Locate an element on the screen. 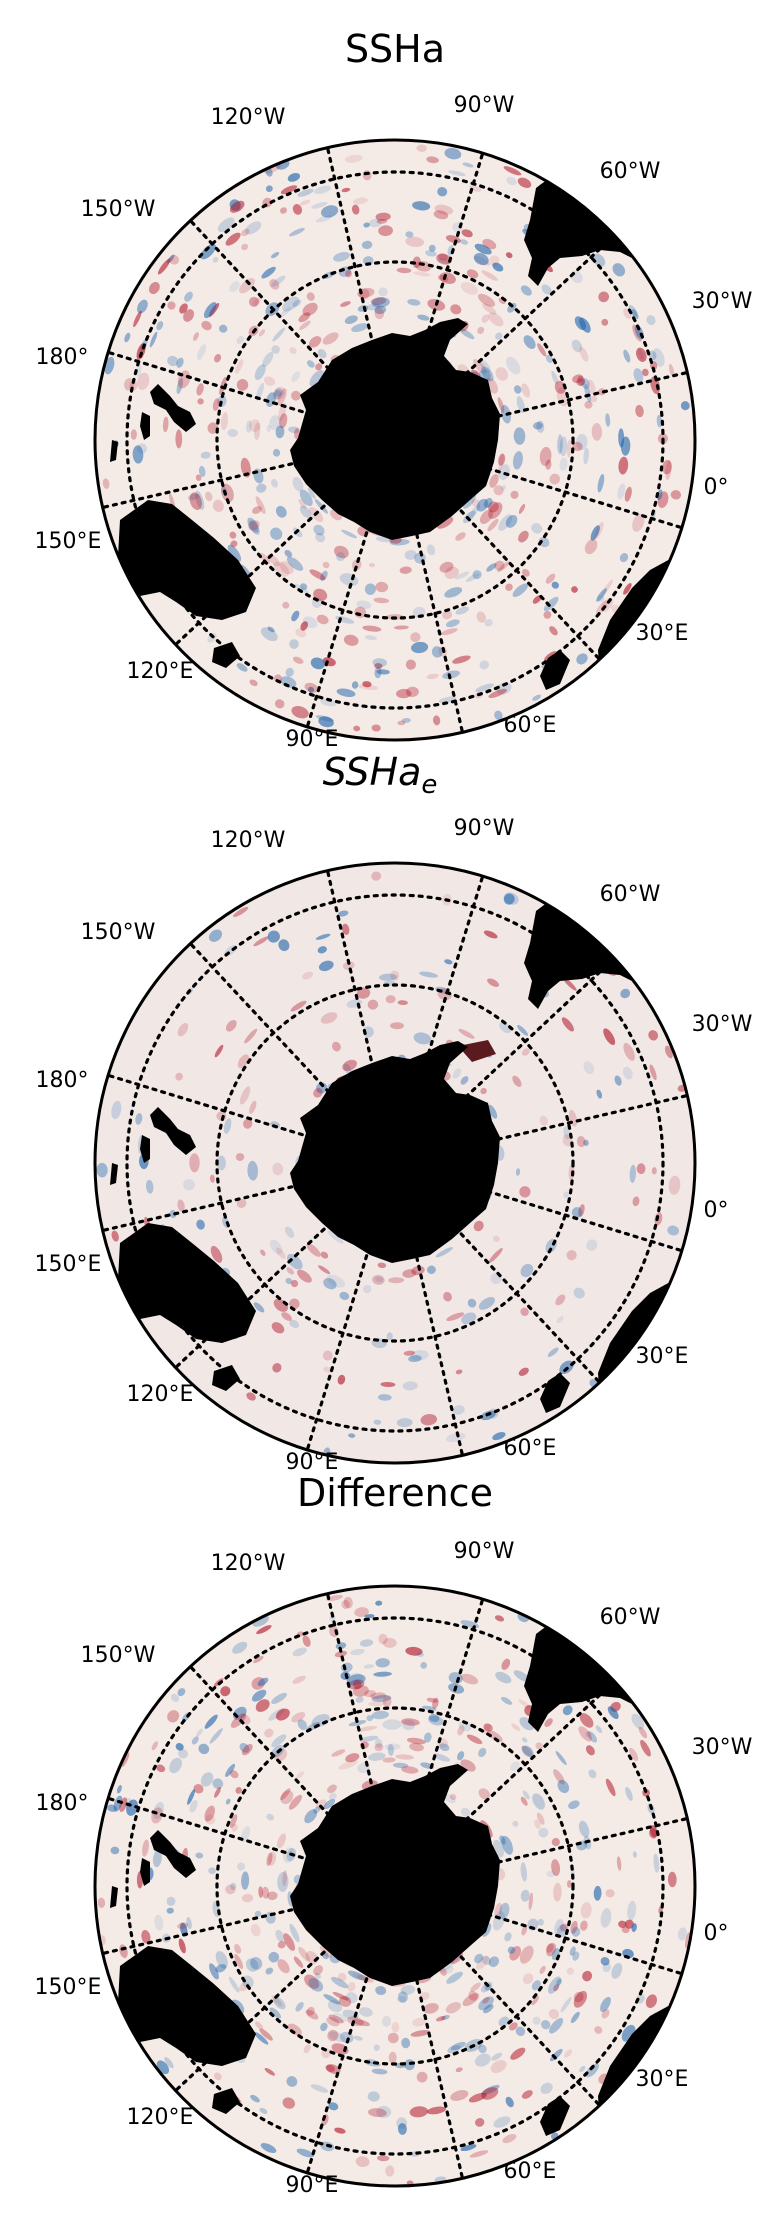 The image size is (784, 2220). lon-label-30w: 30°W is located at coordinates (722, 301).